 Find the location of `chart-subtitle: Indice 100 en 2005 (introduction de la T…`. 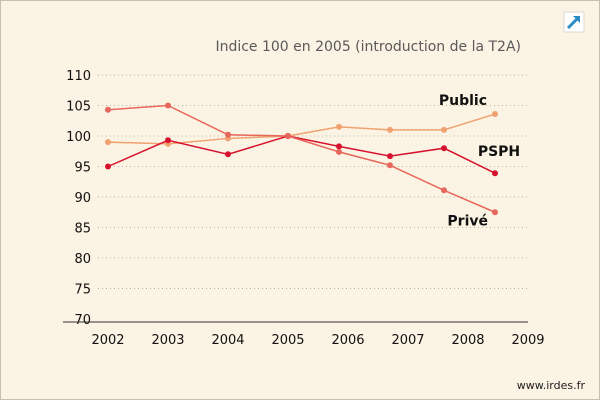

chart-subtitle: Indice 100 en 2005 (introduction de la T… is located at coordinates (368, 47).